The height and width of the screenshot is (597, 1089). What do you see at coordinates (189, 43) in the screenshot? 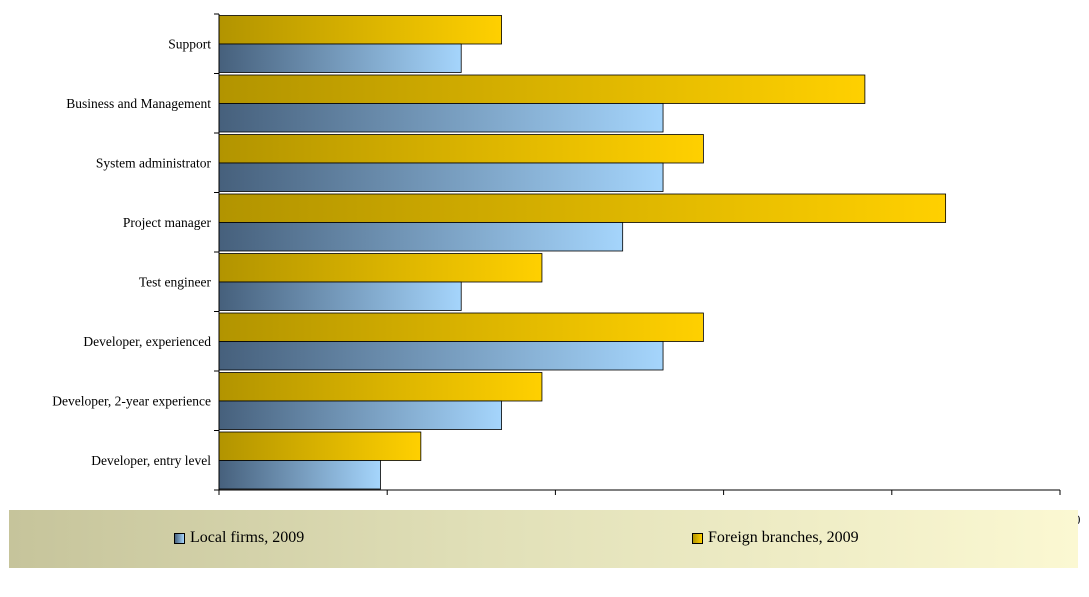
I see `category-label: Support` at bounding box center [189, 43].